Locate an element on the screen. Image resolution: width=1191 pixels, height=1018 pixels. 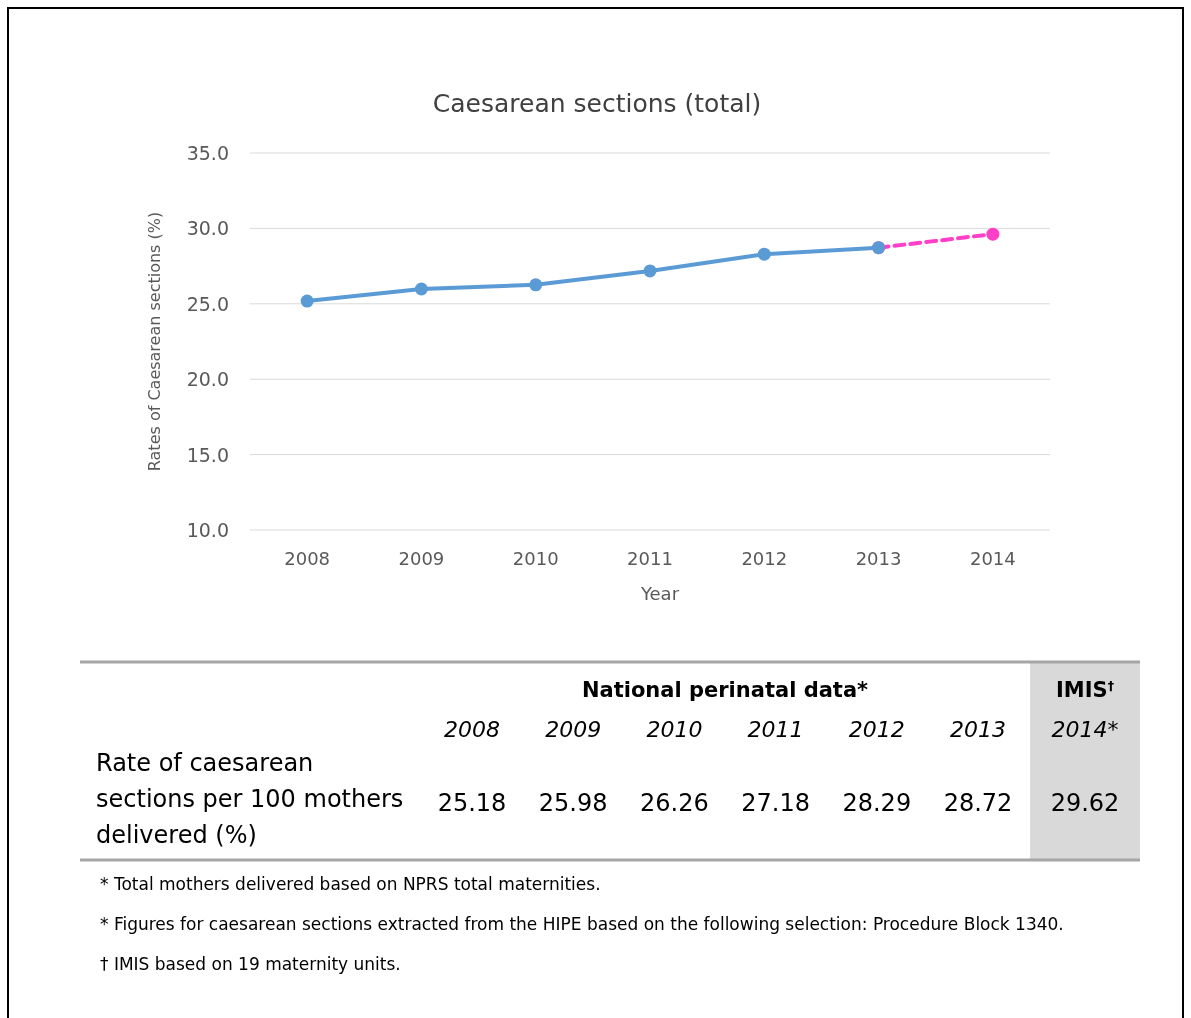
category-label: 2008 is located at coordinates (472, 729).